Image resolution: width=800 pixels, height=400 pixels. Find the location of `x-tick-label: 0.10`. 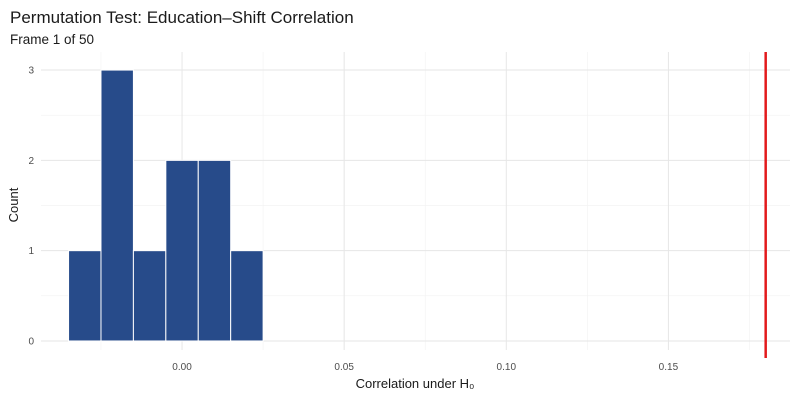

x-tick-label: 0.10 is located at coordinates (507, 367).